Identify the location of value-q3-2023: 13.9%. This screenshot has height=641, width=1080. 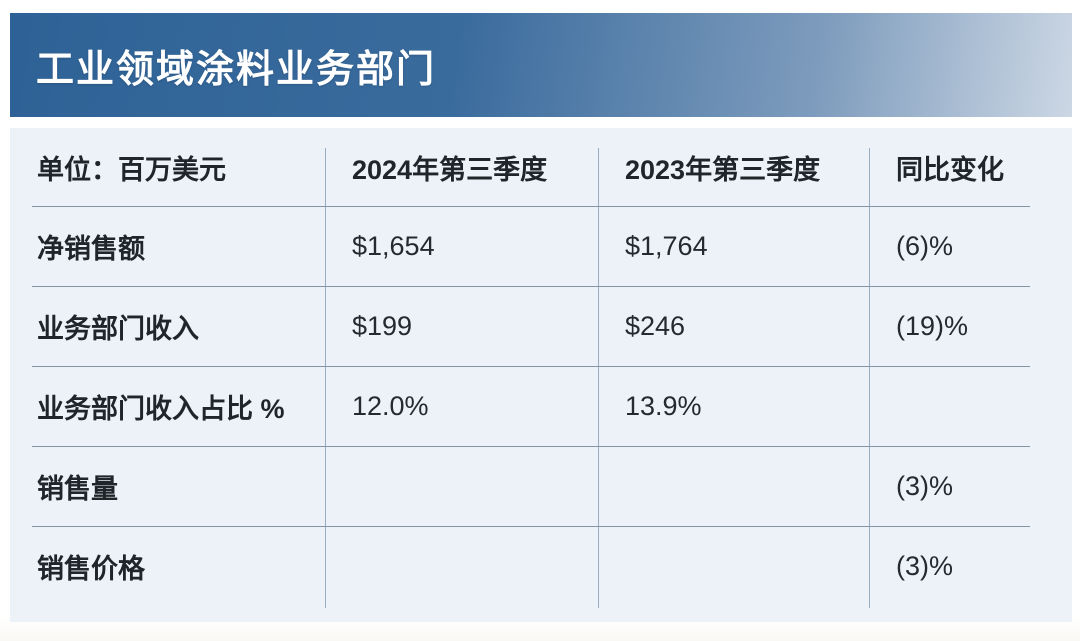
(663, 405).